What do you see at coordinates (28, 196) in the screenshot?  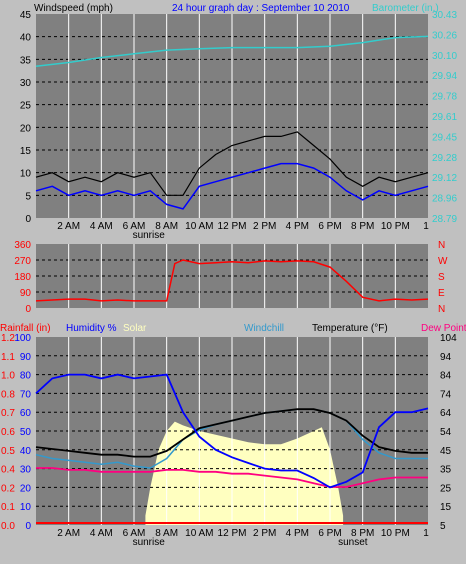 I see `windspeed-tick-label: 5` at bounding box center [28, 196].